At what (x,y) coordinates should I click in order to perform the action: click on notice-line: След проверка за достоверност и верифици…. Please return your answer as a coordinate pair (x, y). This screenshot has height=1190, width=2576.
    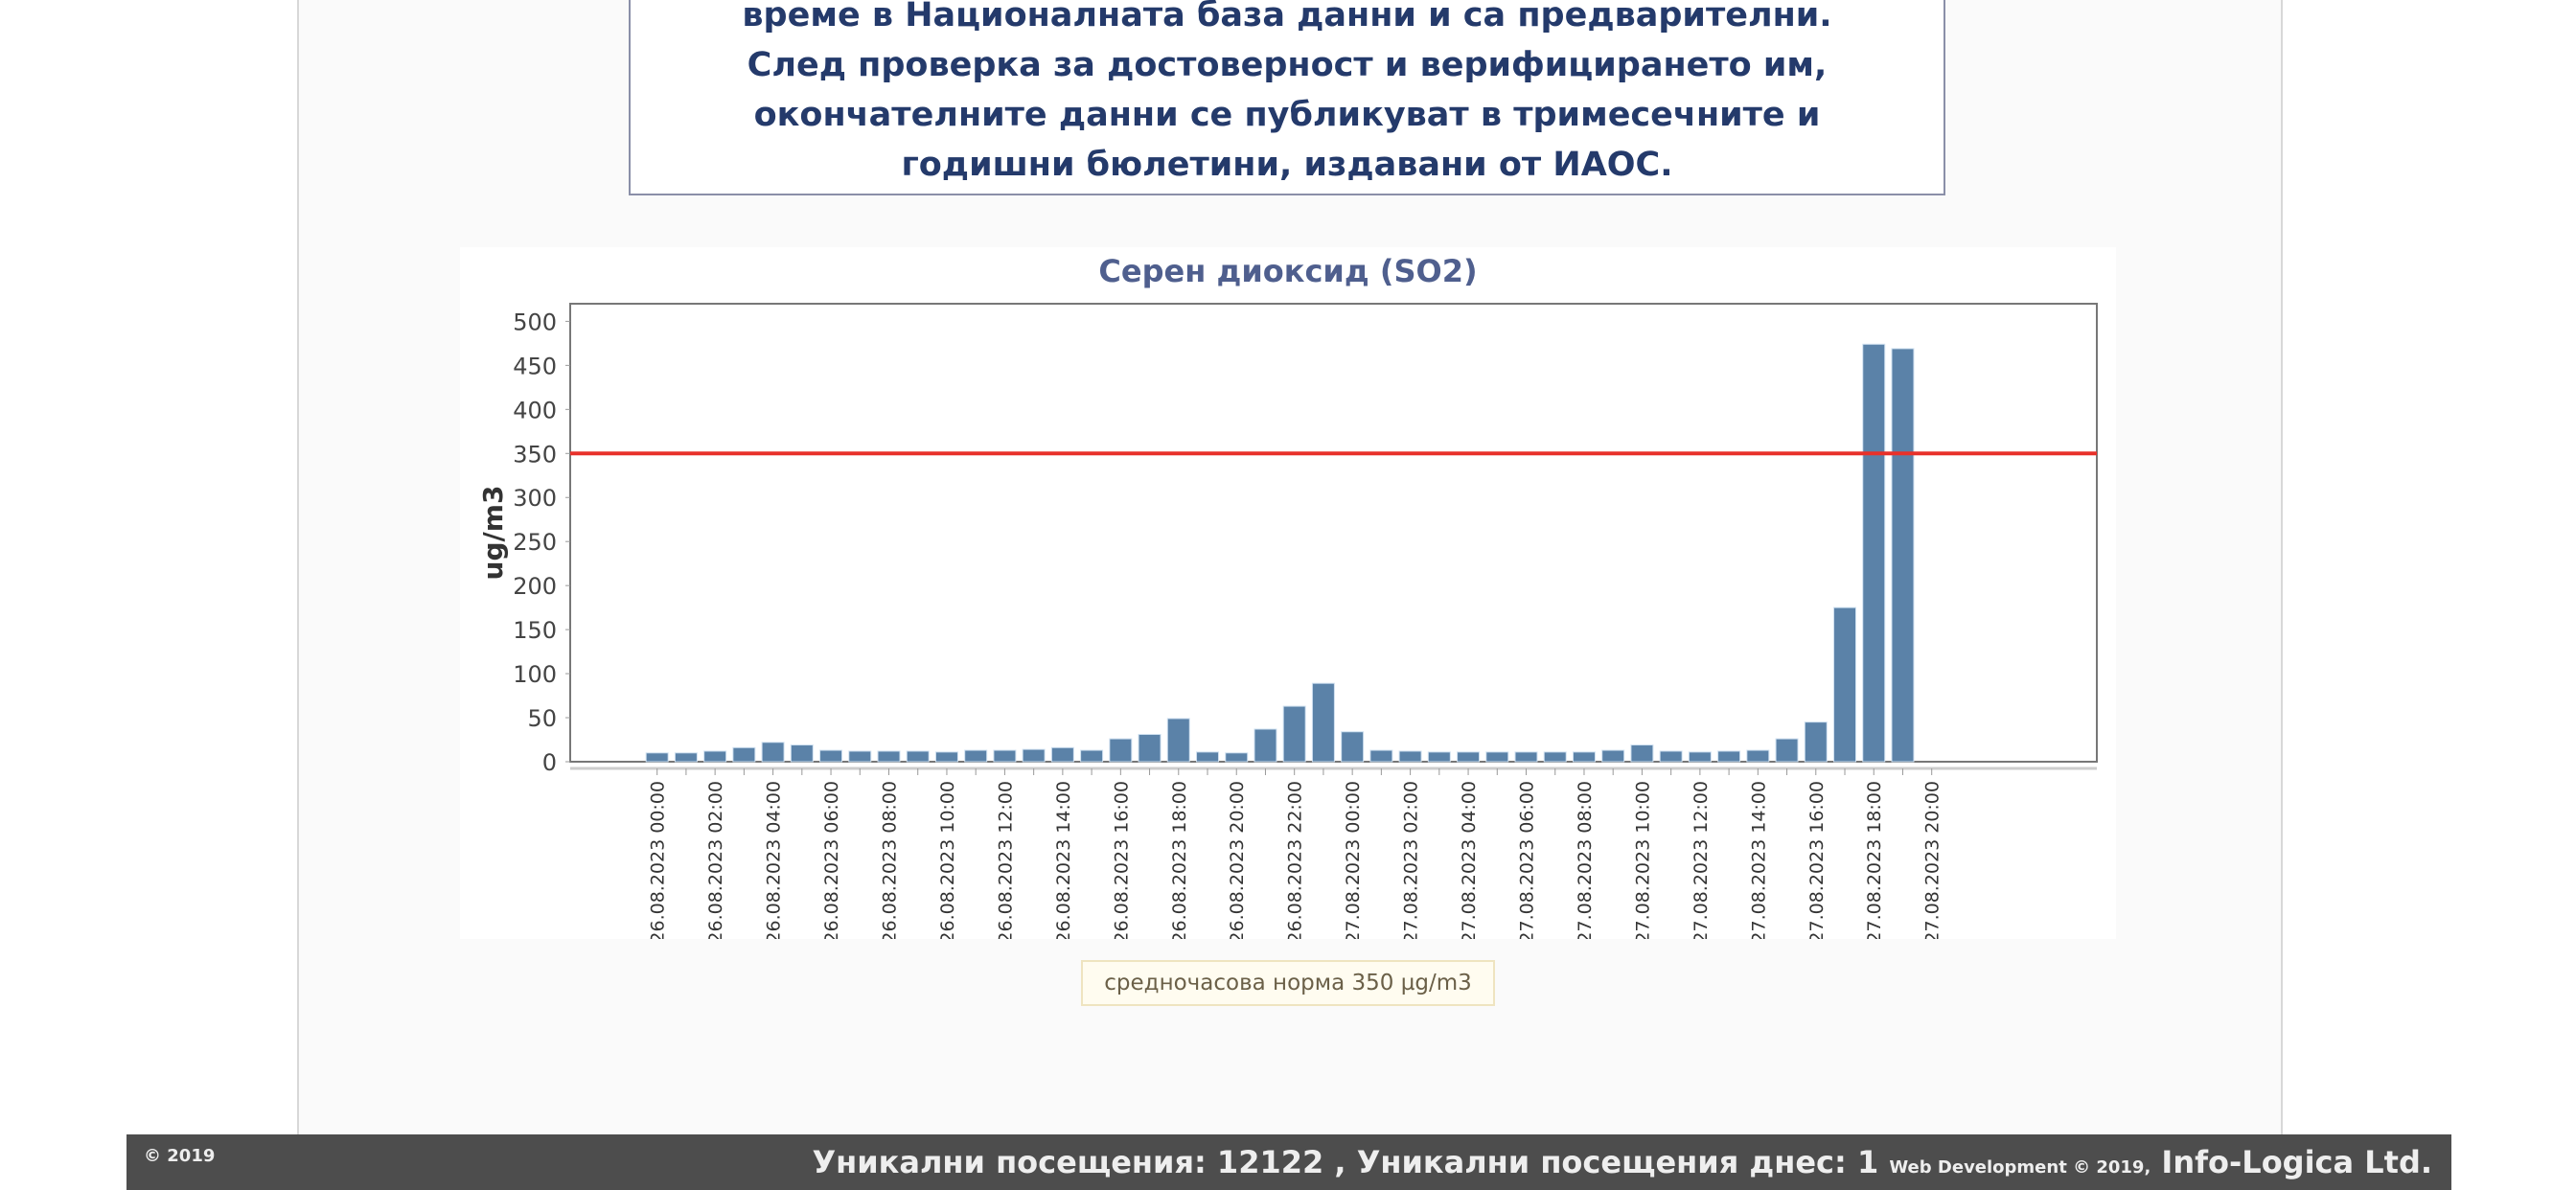
    Looking at the image, I should click on (1287, 65).